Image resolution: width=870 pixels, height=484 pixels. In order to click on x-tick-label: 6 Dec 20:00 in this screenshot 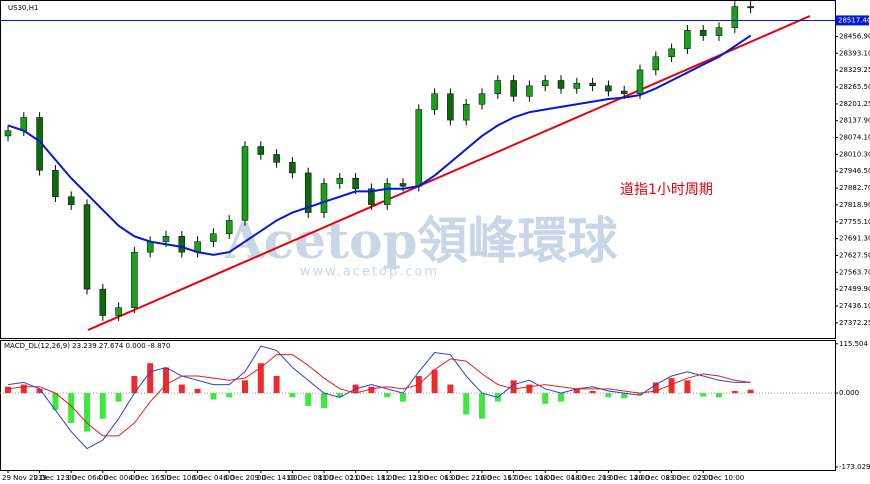, I will do `click(244, 478)`.